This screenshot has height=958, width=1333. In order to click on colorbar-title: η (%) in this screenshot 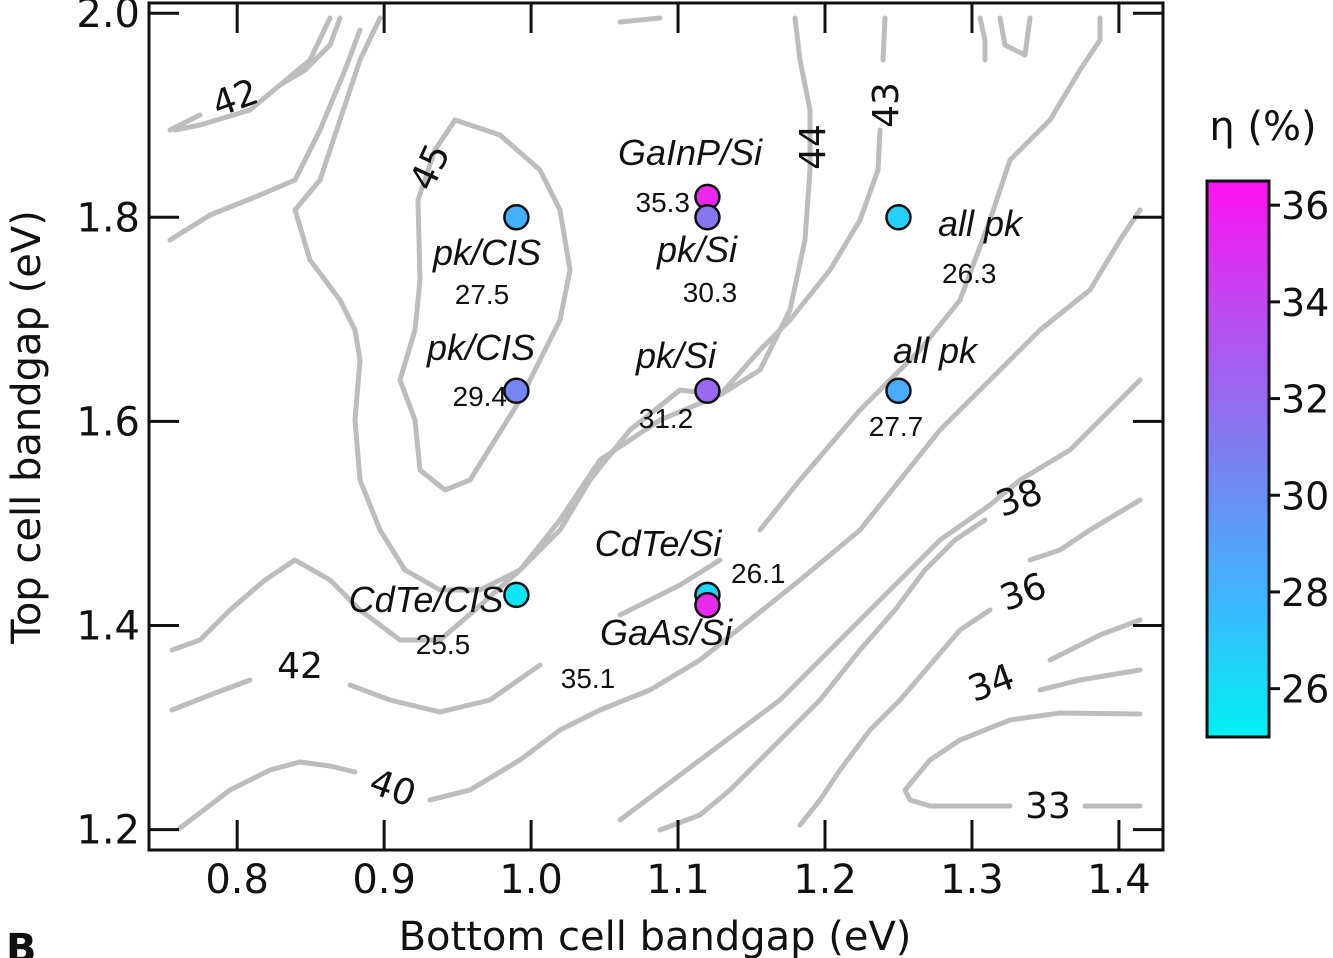, I will do `click(1262, 127)`.